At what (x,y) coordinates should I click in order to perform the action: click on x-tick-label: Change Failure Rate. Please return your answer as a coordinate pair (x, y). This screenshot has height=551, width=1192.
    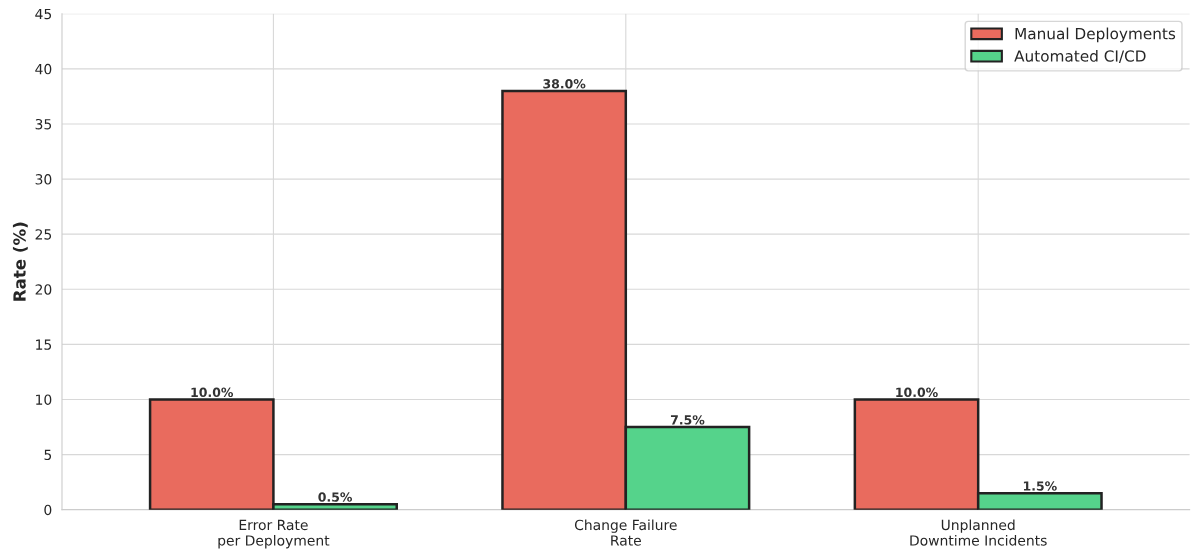
    Looking at the image, I should click on (625, 532).